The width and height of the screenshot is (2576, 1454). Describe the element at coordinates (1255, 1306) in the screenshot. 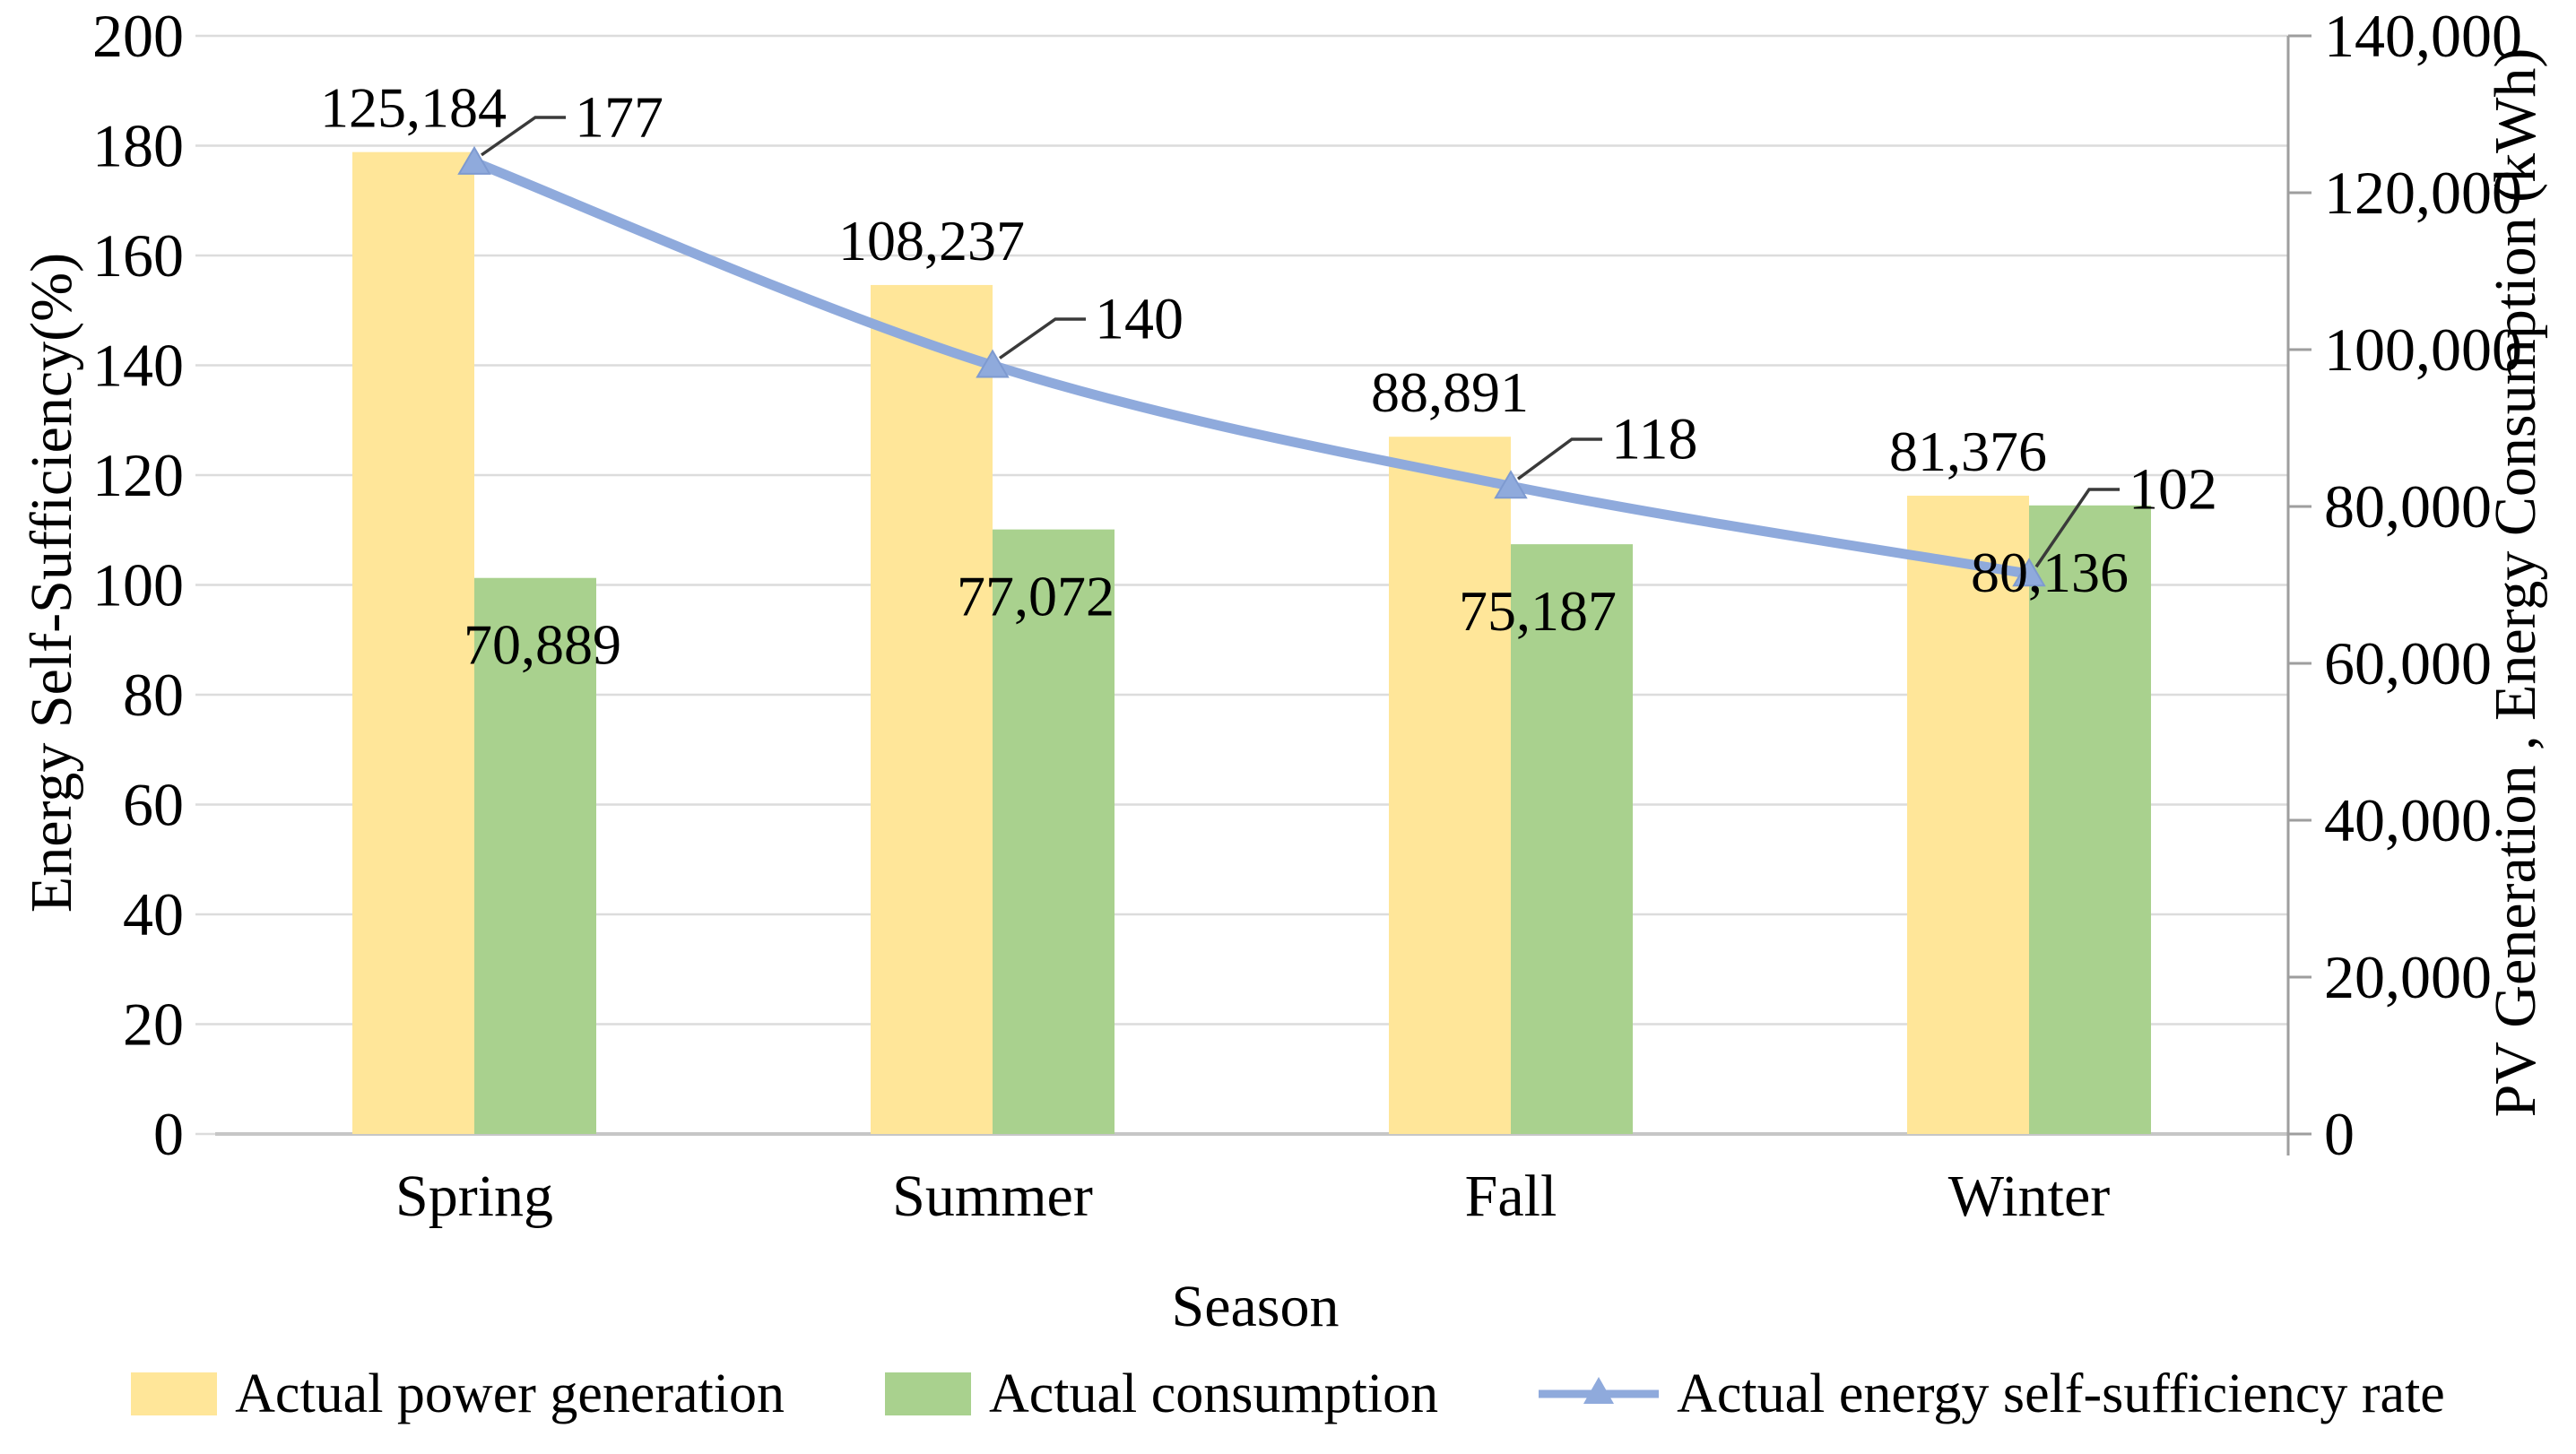

I see `x-axis-title: Season` at that location.